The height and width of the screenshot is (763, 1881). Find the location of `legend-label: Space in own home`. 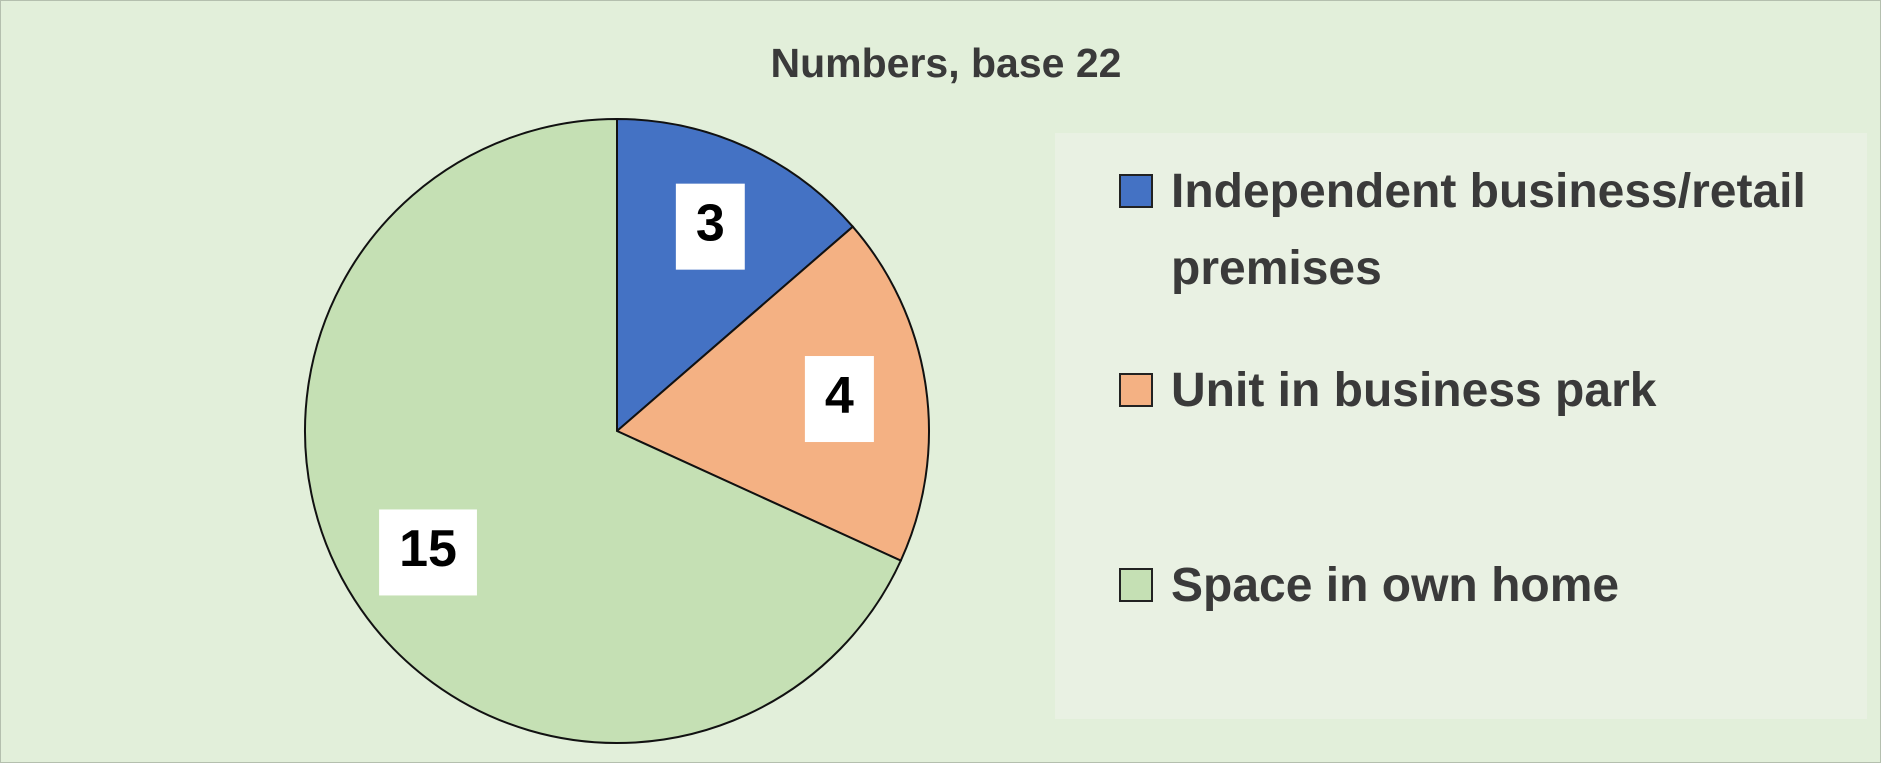

legend-label: Space in own home is located at coordinates (1395, 585).